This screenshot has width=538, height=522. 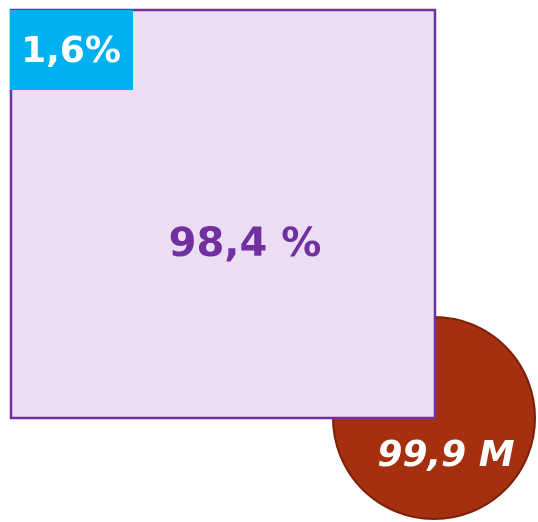 What do you see at coordinates (245, 243) in the screenshot?
I see `square-label: 98,4 %` at bounding box center [245, 243].